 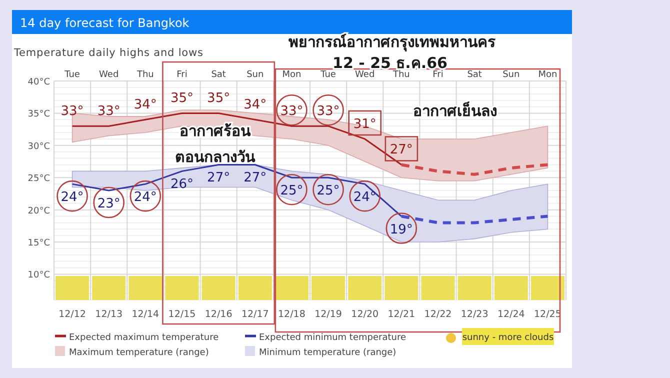 What do you see at coordinates (39, 243) in the screenshot?
I see `y-tick-label: 15°C` at bounding box center [39, 243].